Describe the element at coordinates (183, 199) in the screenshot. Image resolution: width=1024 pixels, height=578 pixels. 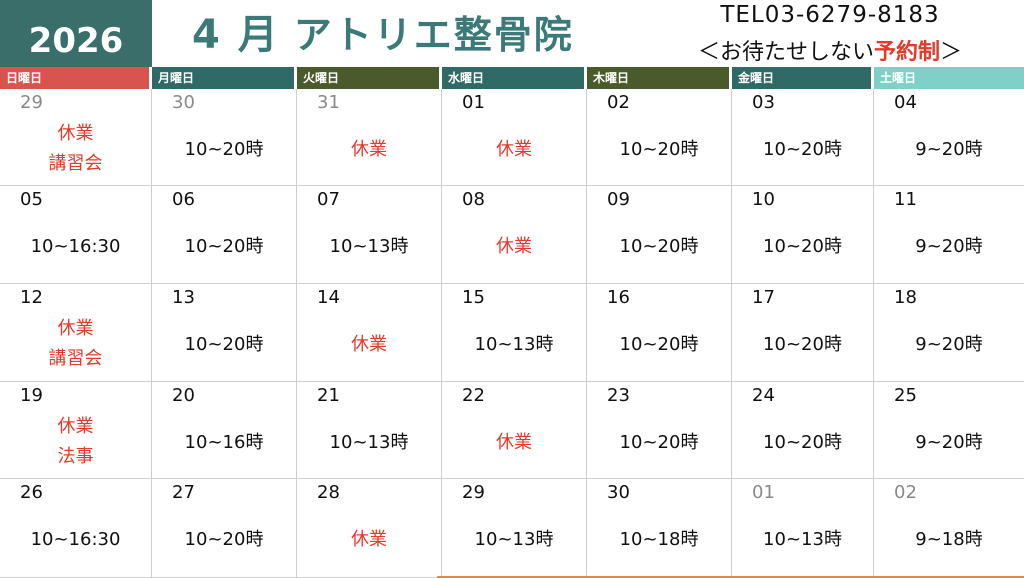
I see `day-number: 06` at that location.